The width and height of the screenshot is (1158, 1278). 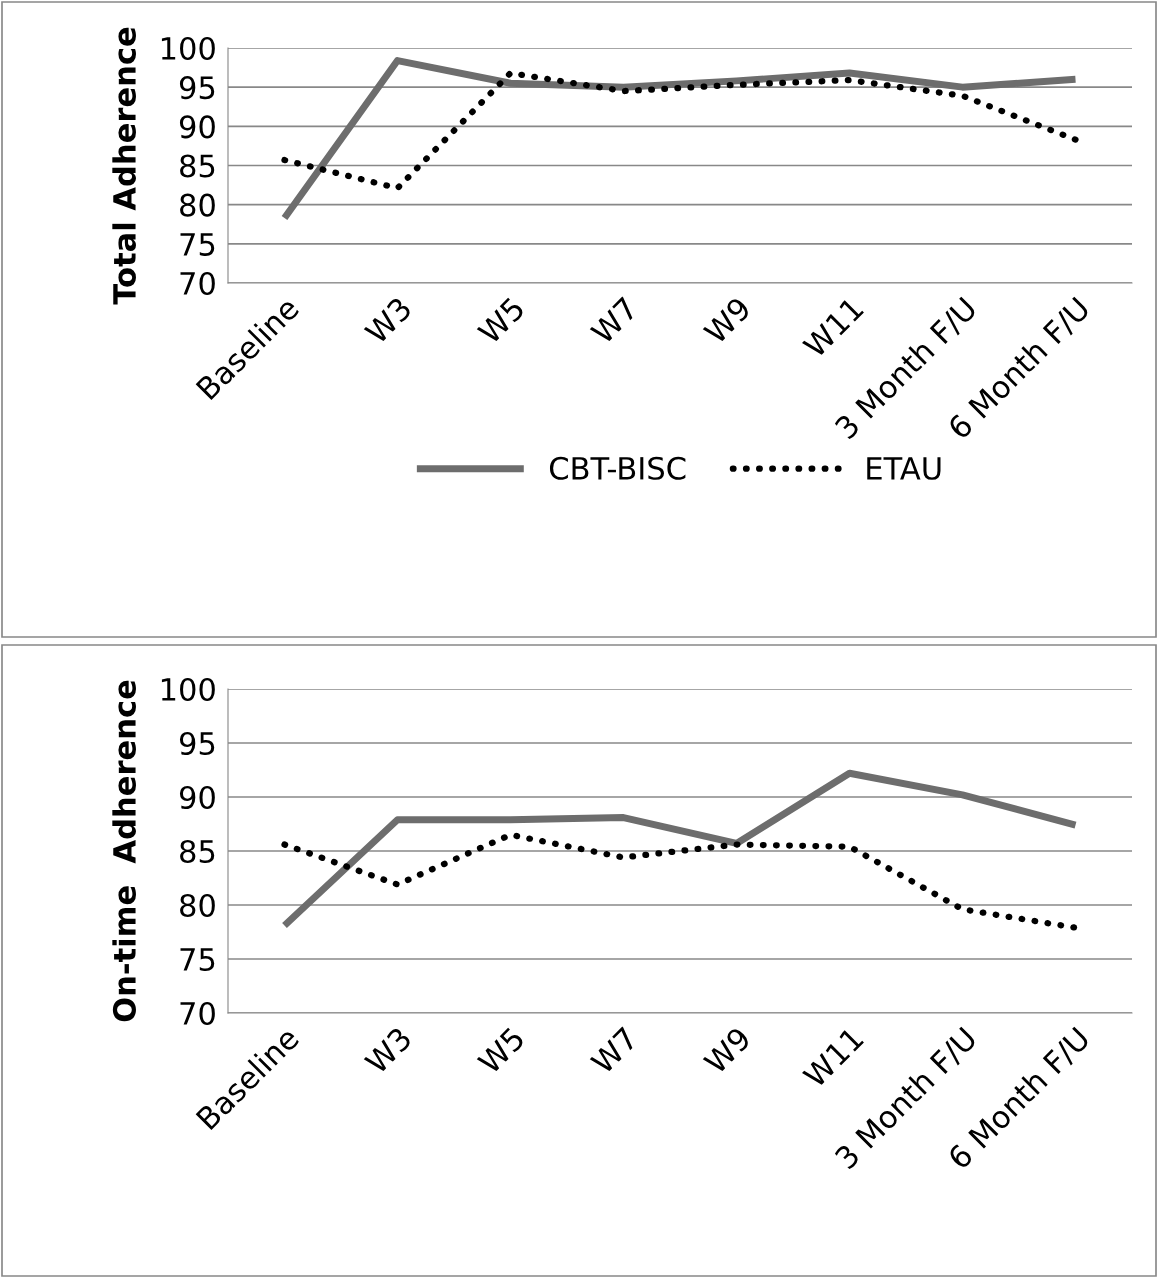 What do you see at coordinates (617, 468) in the screenshot?
I see `legend-label: CBT-BISC` at bounding box center [617, 468].